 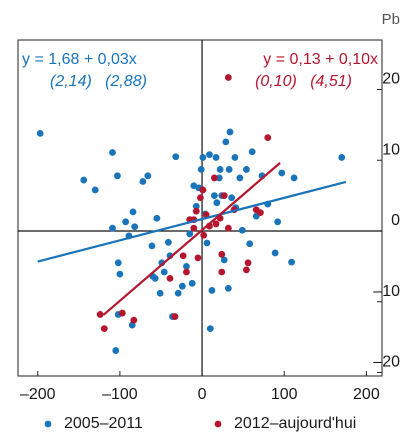 What do you see at coordinates (120, 394) in the screenshot?
I see `x-tick-label: –100` at bounding box center [120, 394].